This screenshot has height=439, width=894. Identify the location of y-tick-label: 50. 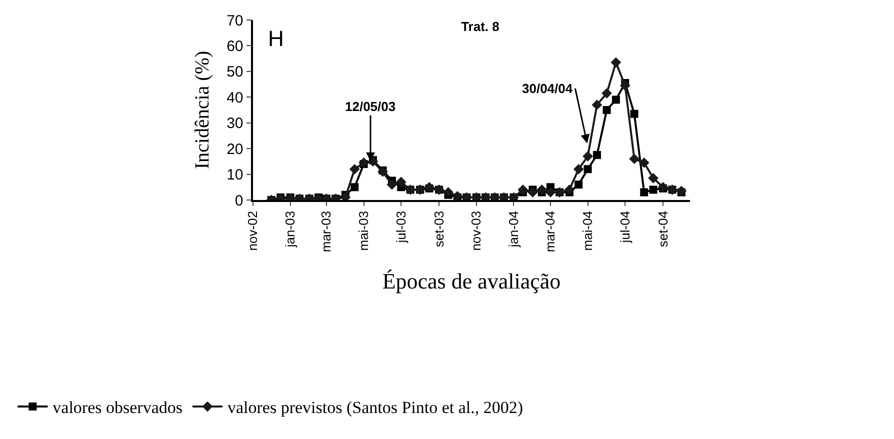
(235, 72).